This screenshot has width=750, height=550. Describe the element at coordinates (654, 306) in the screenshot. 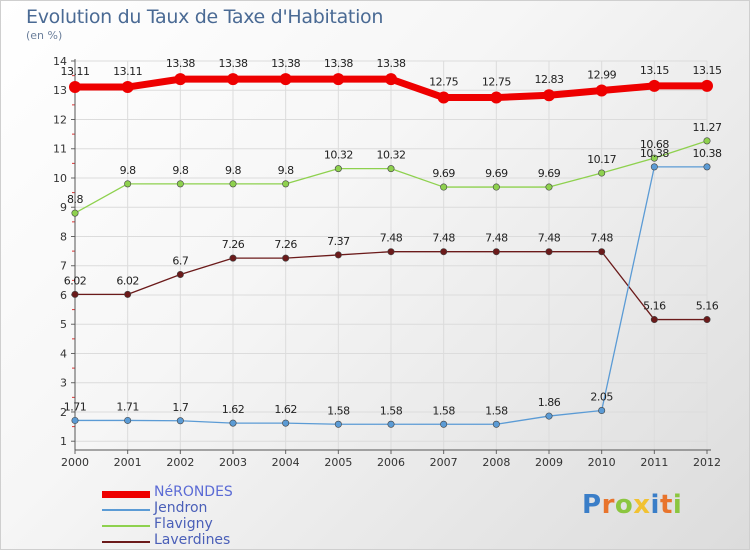

I see `data-label: 5.16` at that location.